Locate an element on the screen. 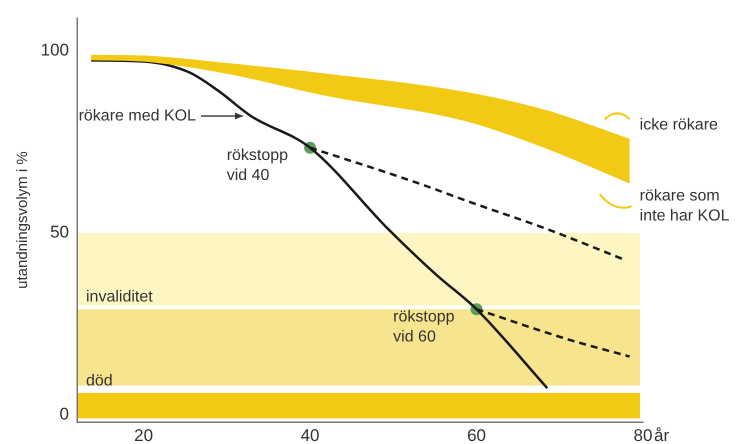 This screenshot has width=739, height=444. x-tick-label: 80 is located at coordinates (643, 435).